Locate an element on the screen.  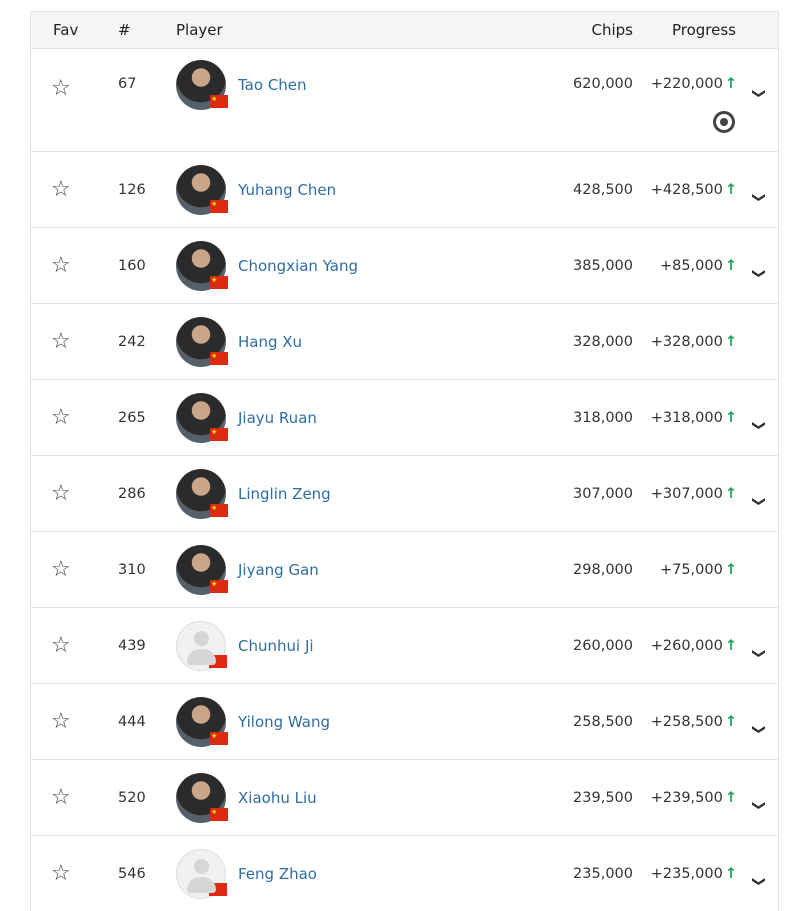
table-header: Fav # Player Chips Progress is located at coordinates (404, 30).